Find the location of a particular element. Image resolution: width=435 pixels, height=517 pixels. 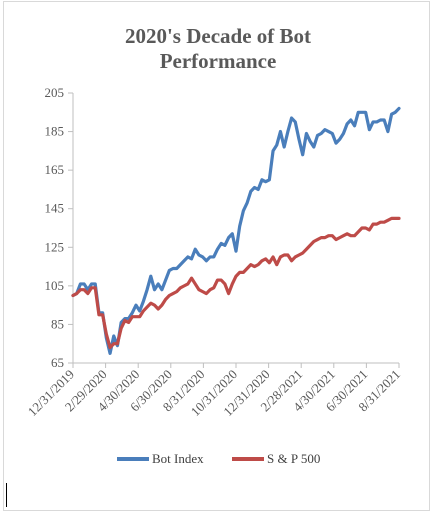

y-tick-label: 105 is located at coordinates (55, 285).